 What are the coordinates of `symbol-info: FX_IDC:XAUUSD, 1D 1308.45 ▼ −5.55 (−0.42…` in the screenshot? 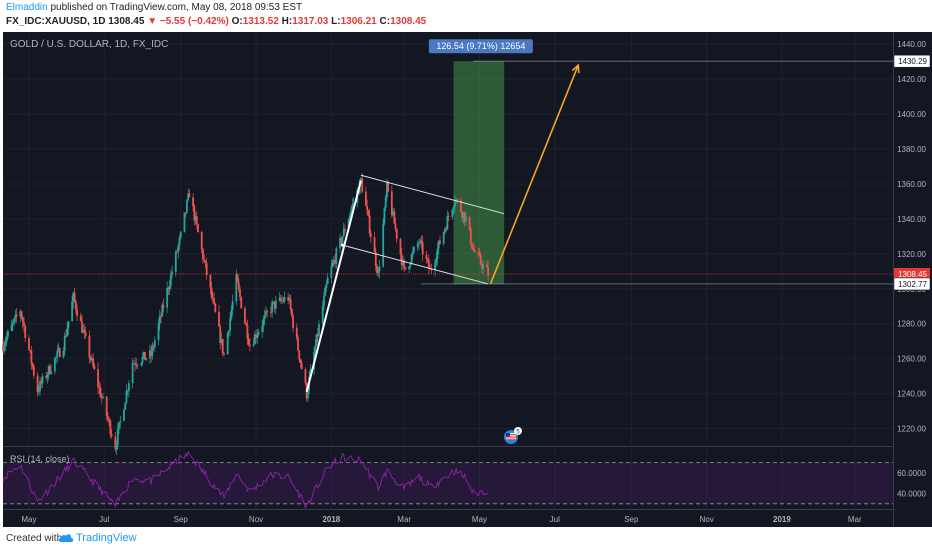 It's located at (216, 21).